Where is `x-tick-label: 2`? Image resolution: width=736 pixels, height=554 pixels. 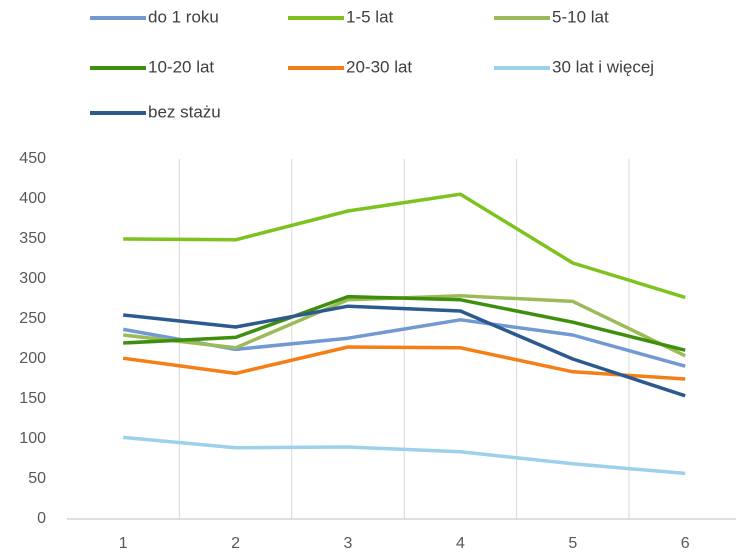
x-tick-label: 2 is located at coordinates (235, 543).